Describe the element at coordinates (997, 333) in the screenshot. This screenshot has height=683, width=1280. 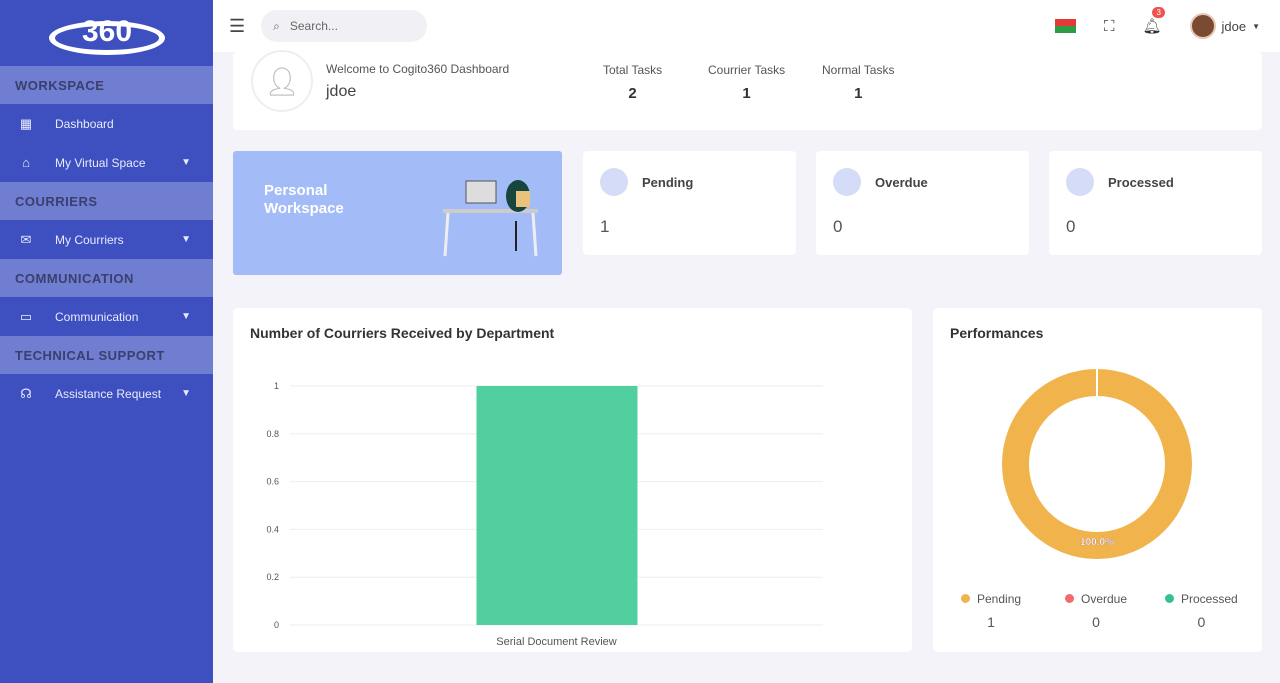
I see `pie-chart-title: Performances` at that location.